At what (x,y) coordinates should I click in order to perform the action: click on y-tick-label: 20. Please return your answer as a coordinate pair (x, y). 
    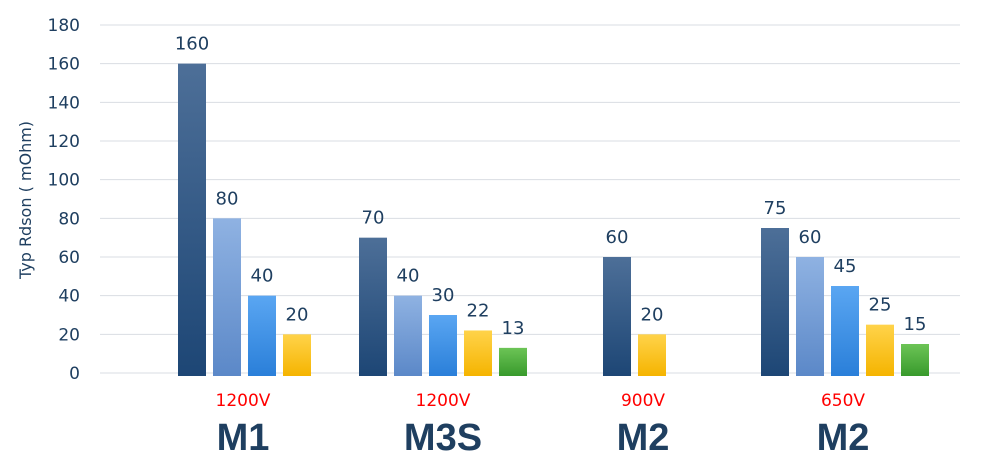
    Looking at the image, I should click on (69, 335).